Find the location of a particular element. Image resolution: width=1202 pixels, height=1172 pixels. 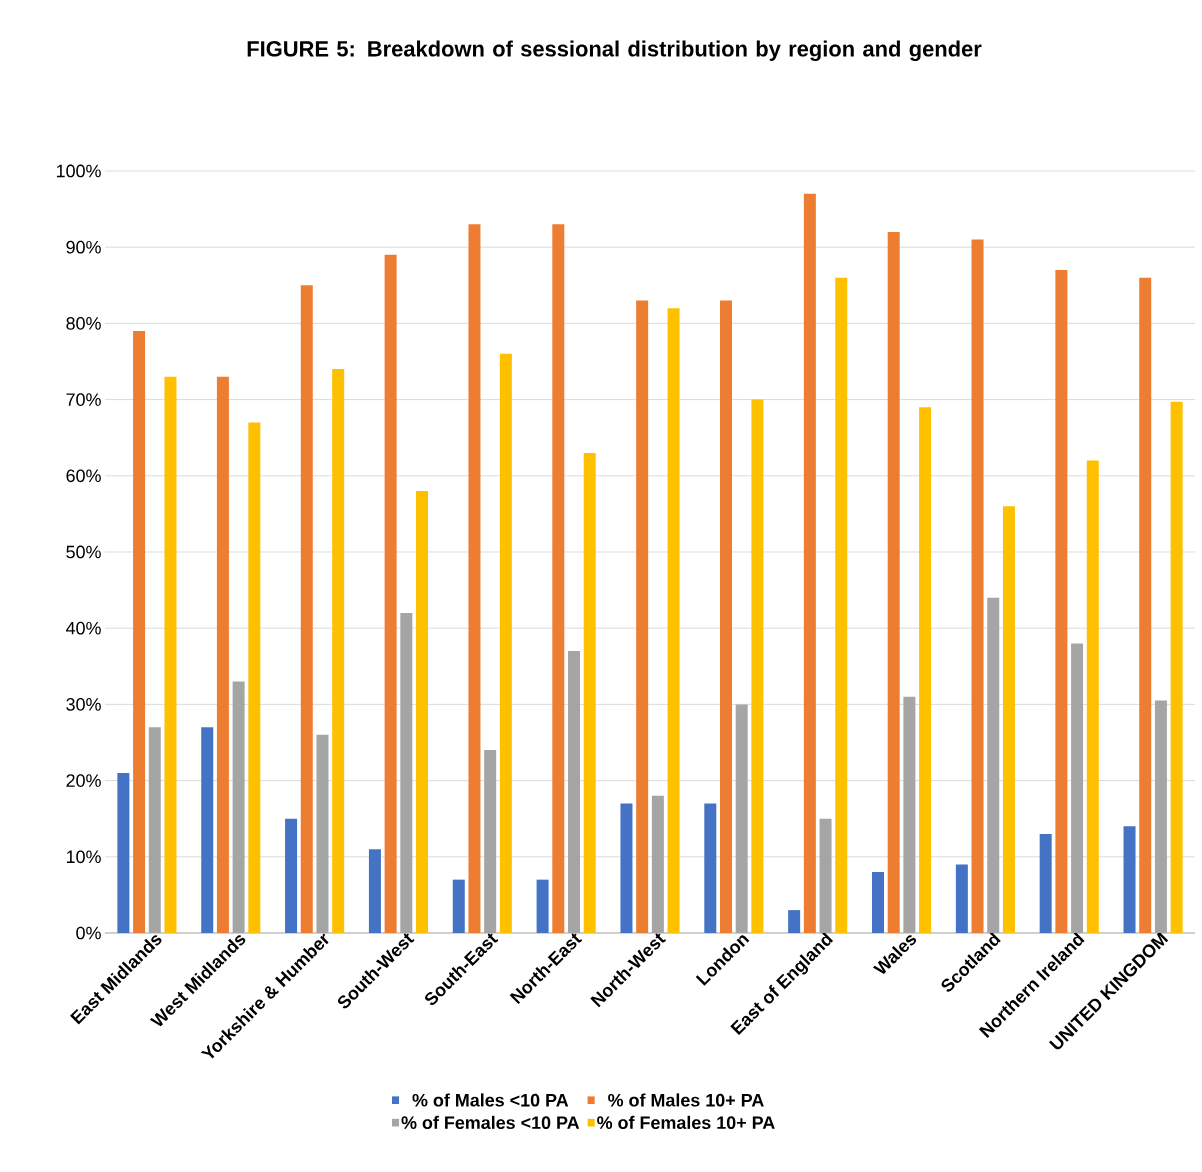

y-tick-label: 100% is located at coordinates (78, 171).